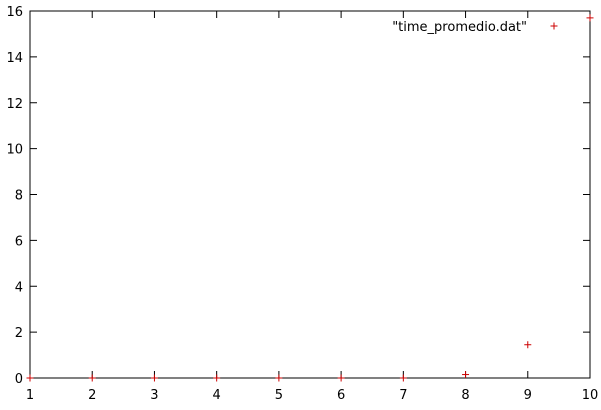 The width and height of the screenshot is (601, 410). I want to click on x-axis-tick-labels: 1 2 3 4 5 6 7 8 9 10, so click(312, 395).